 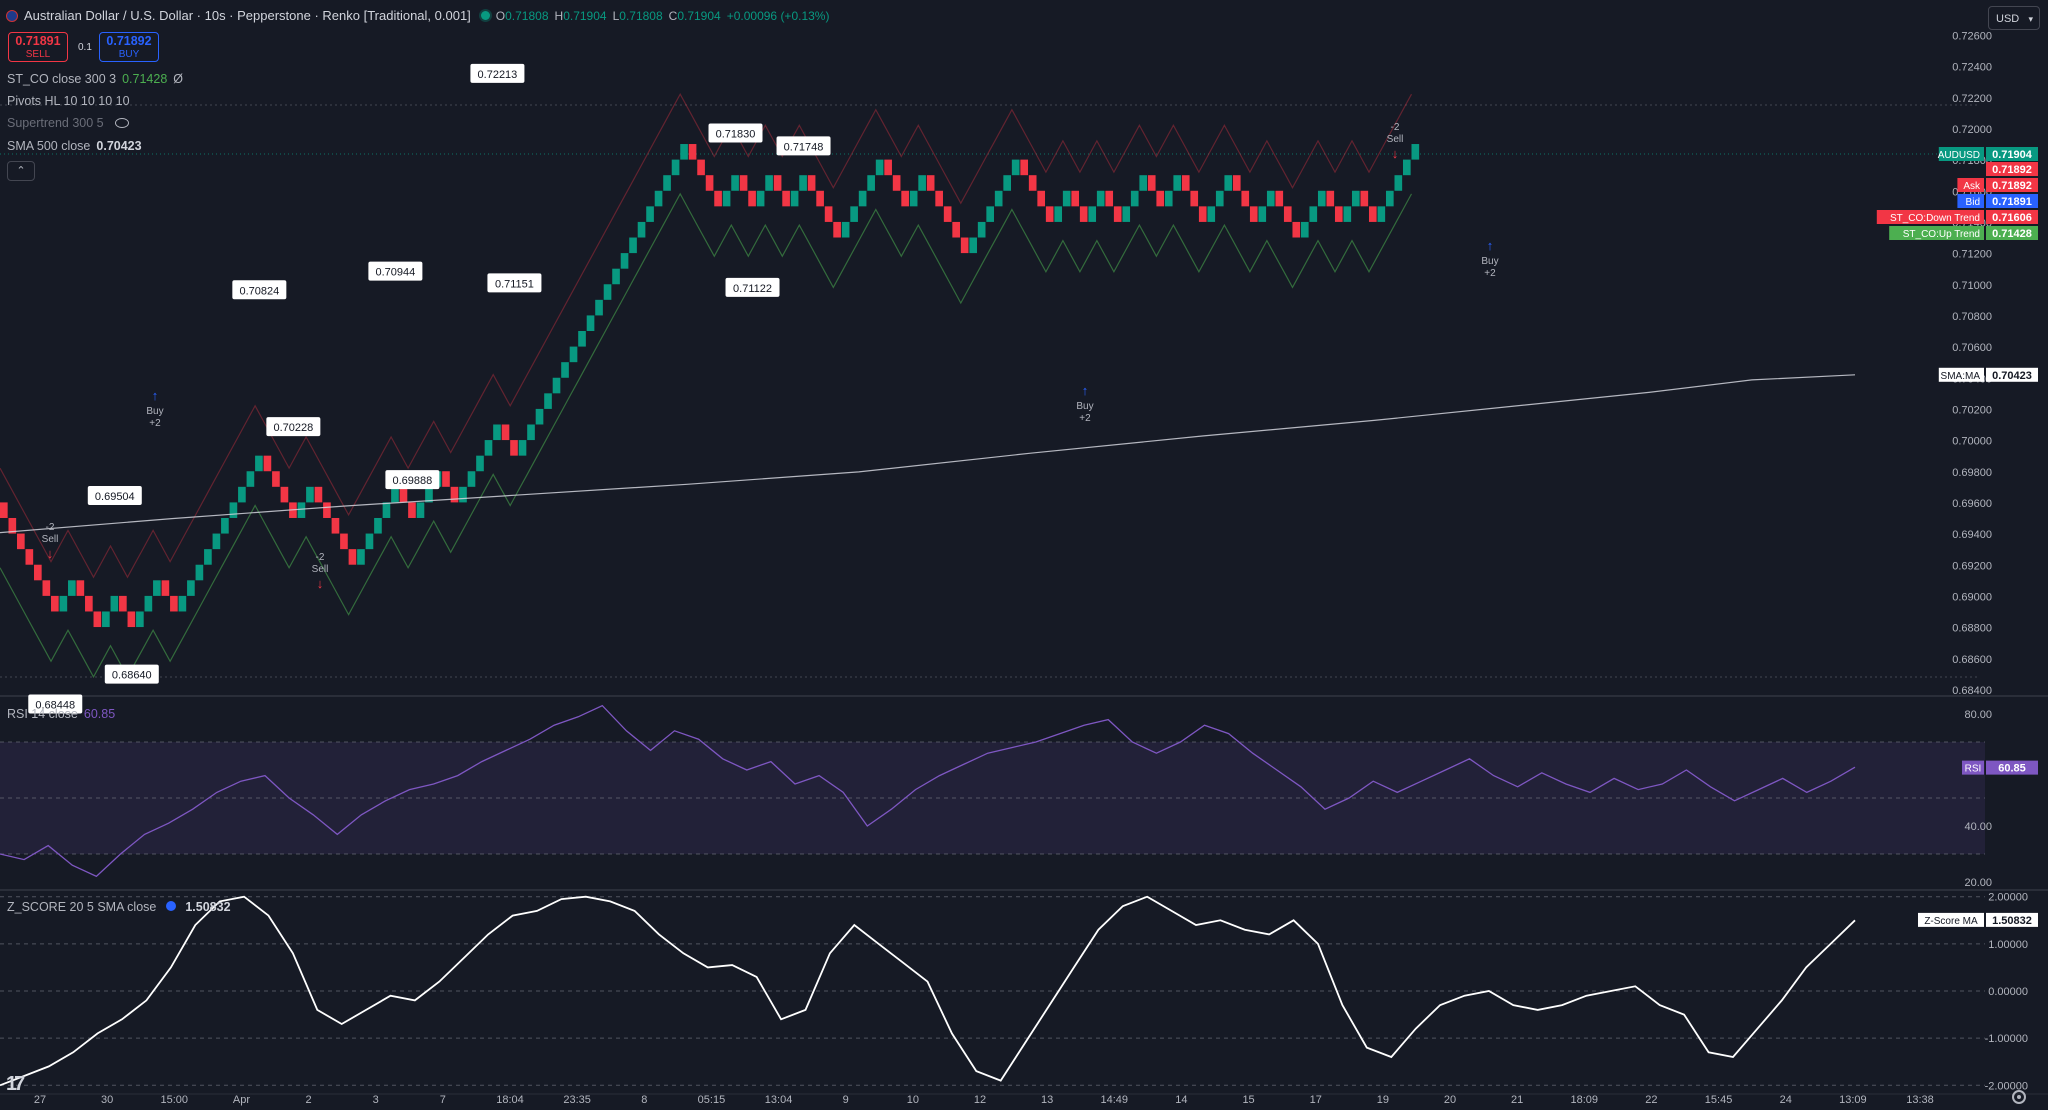 What do you see at coordinates (1972, 504) in the screenshot?
I see `y-axis-tick: 0.69600` at bounding box center [1972, 504].